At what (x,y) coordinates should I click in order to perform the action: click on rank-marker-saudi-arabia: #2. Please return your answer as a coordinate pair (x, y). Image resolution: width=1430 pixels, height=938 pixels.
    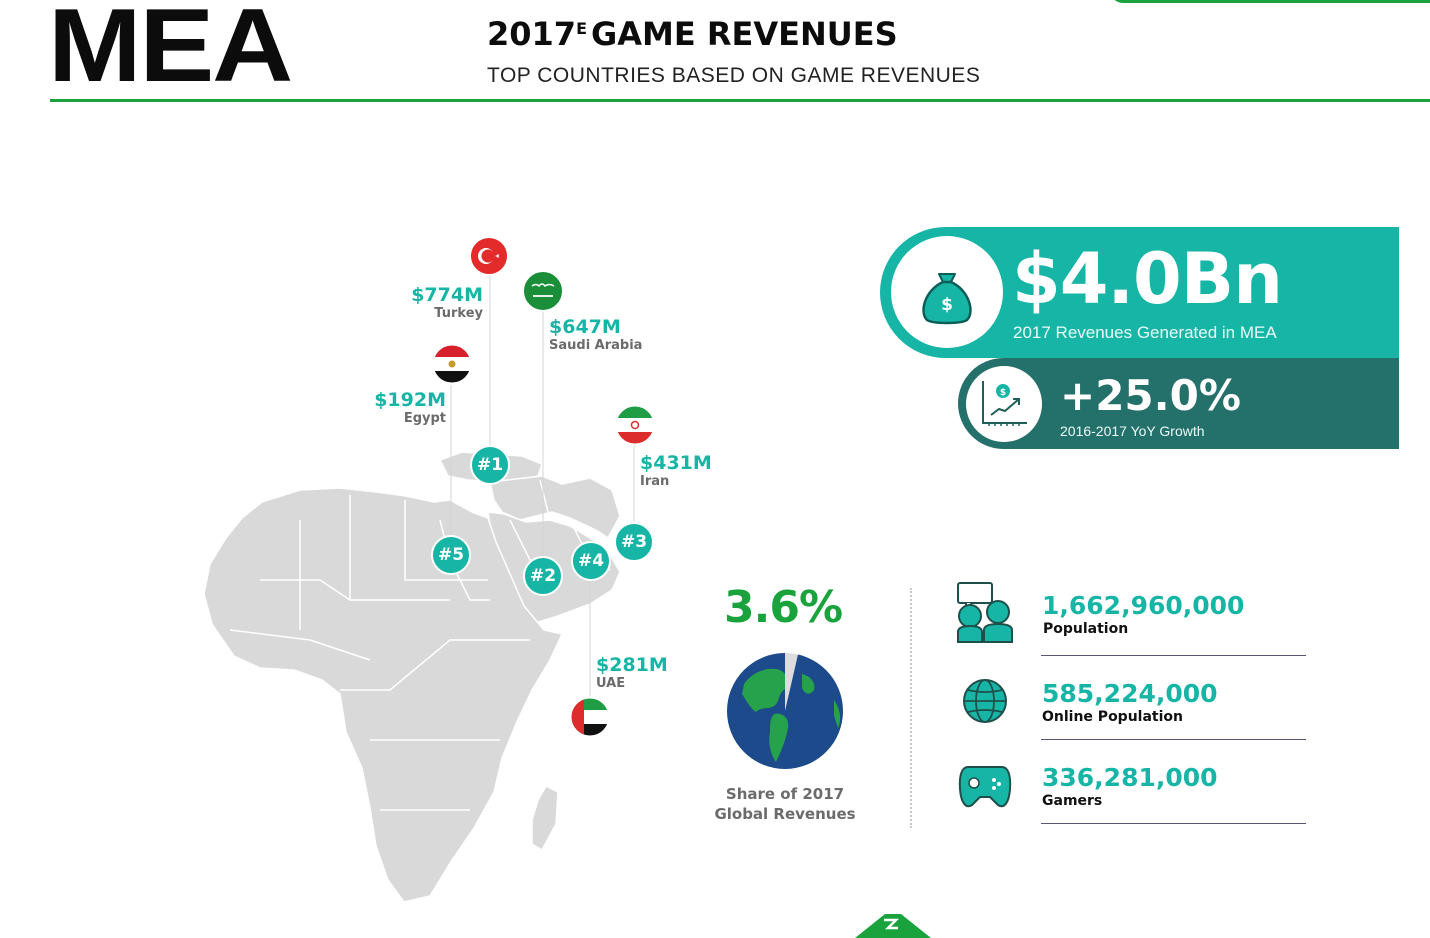
    Looking at the image, I should click on (543, 576).